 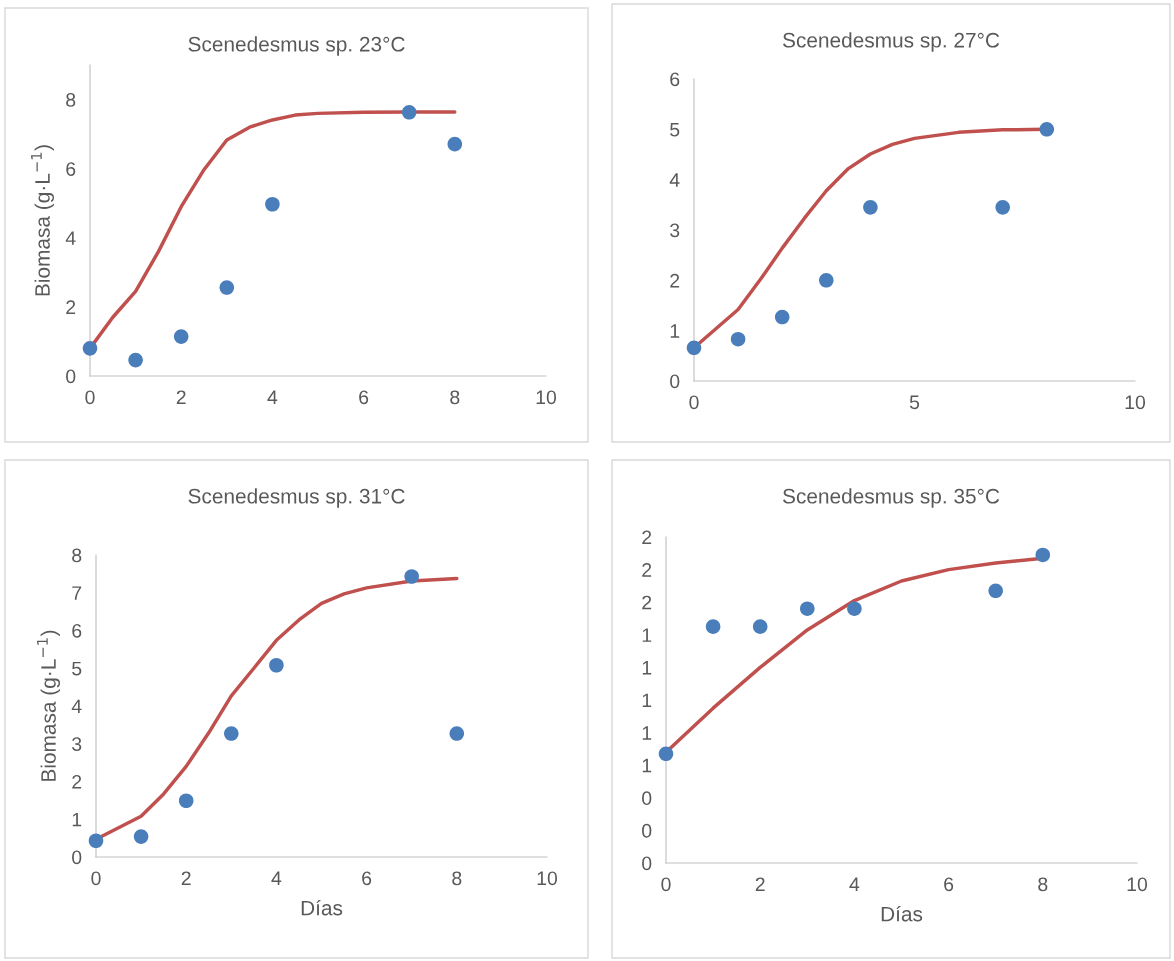 I want to click on y-tick-label: 7, so click(x=77, y=593).